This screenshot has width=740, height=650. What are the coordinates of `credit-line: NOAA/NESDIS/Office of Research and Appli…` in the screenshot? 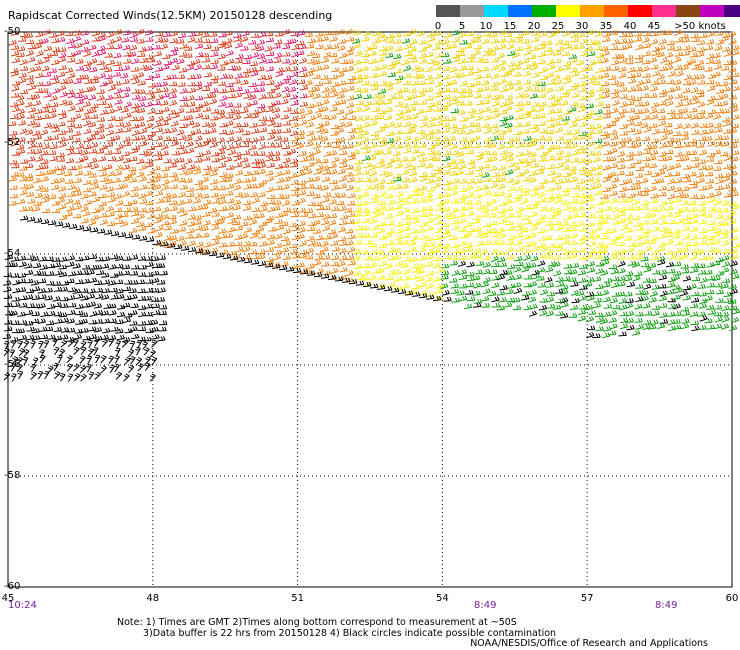 It's located at (589, 643).